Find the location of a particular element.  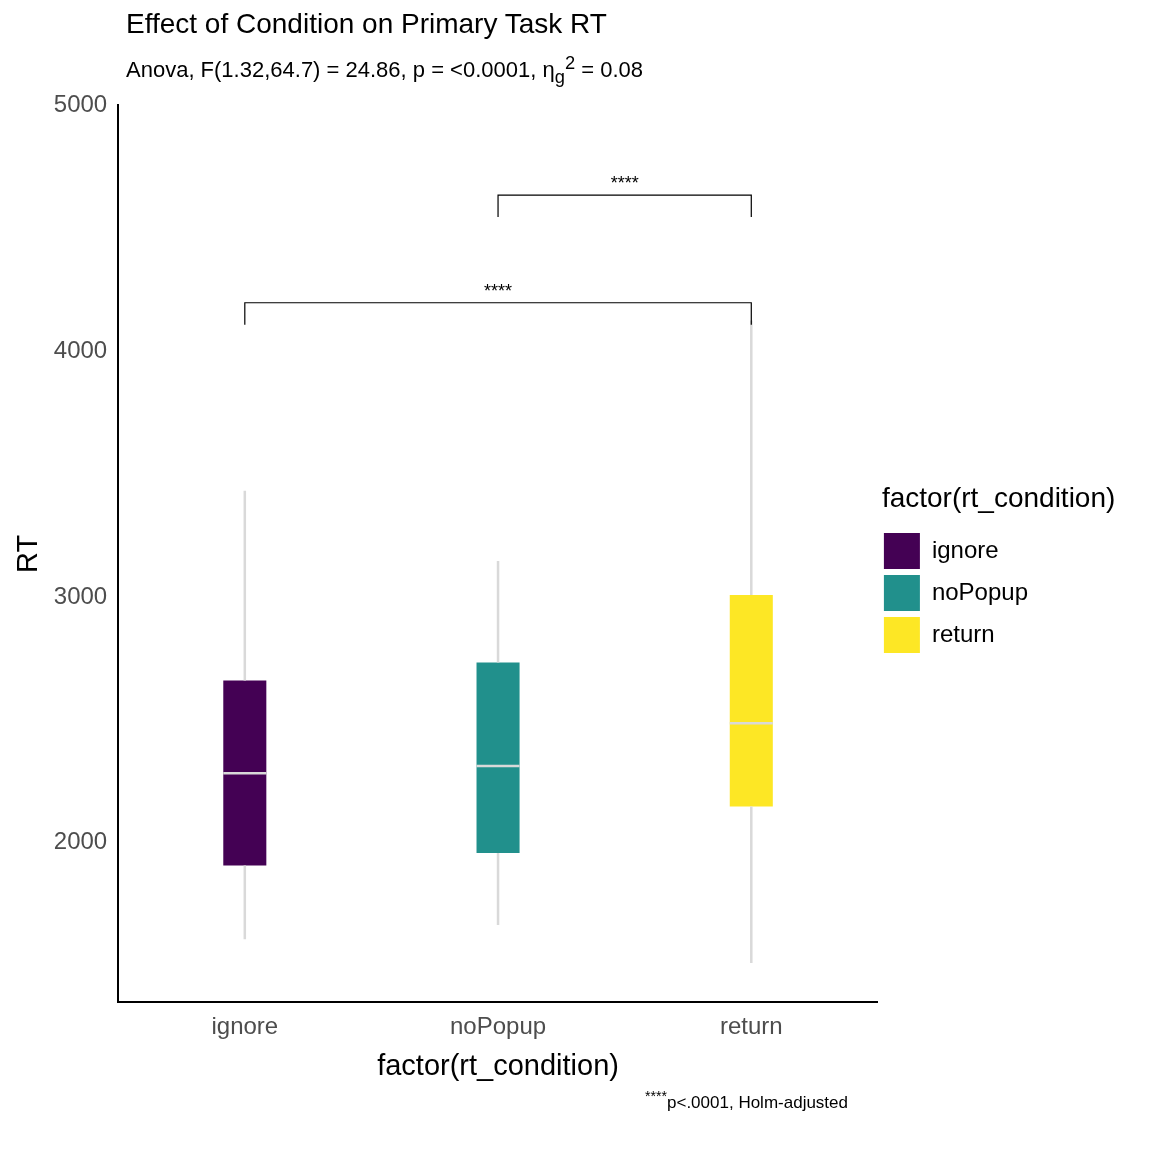

x-axis-title: factor(rt_condition) is located at coordinates (498, 1064).